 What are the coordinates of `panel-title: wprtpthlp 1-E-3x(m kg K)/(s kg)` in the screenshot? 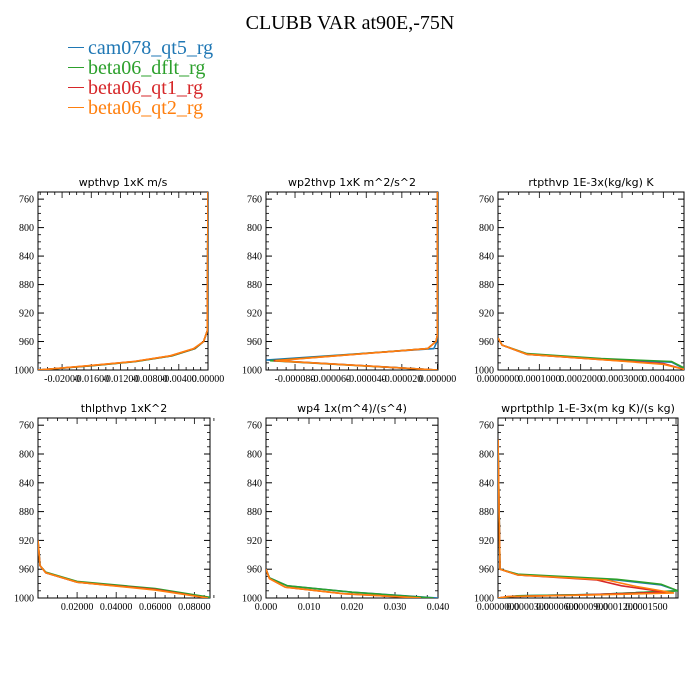 It's located at (588, 408).